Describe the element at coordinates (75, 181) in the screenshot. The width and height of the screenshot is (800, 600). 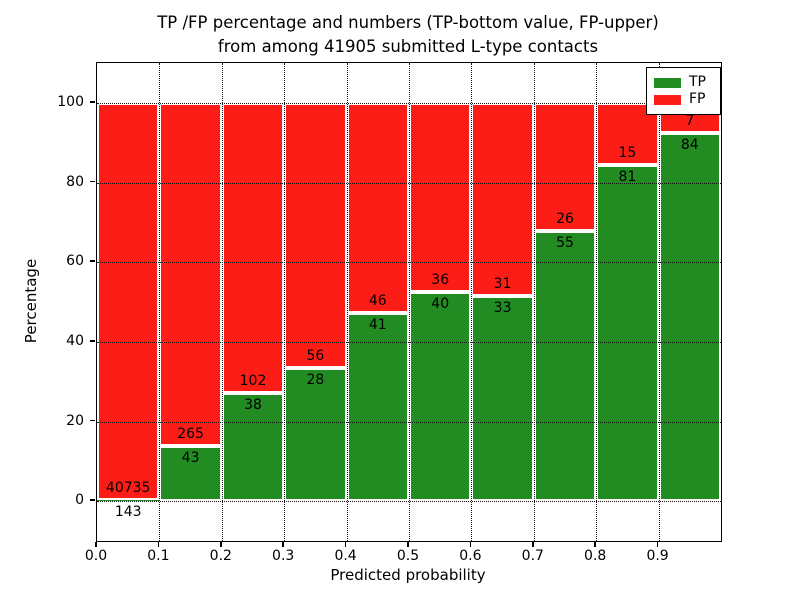
I see `y-tick-label: 80` at that location.